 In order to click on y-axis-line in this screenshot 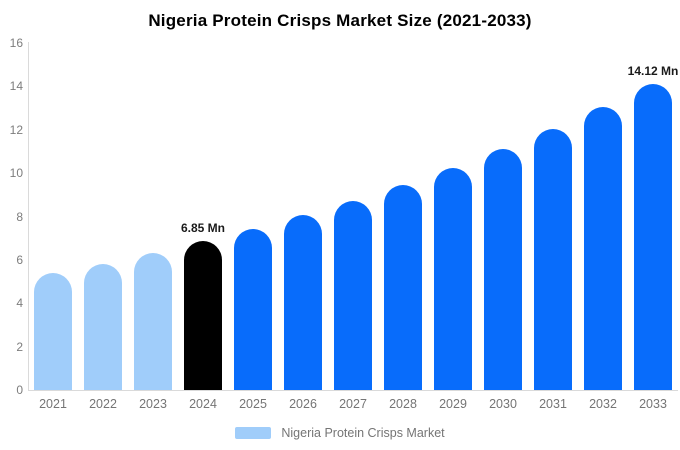, I will do `click(28, 216)`.